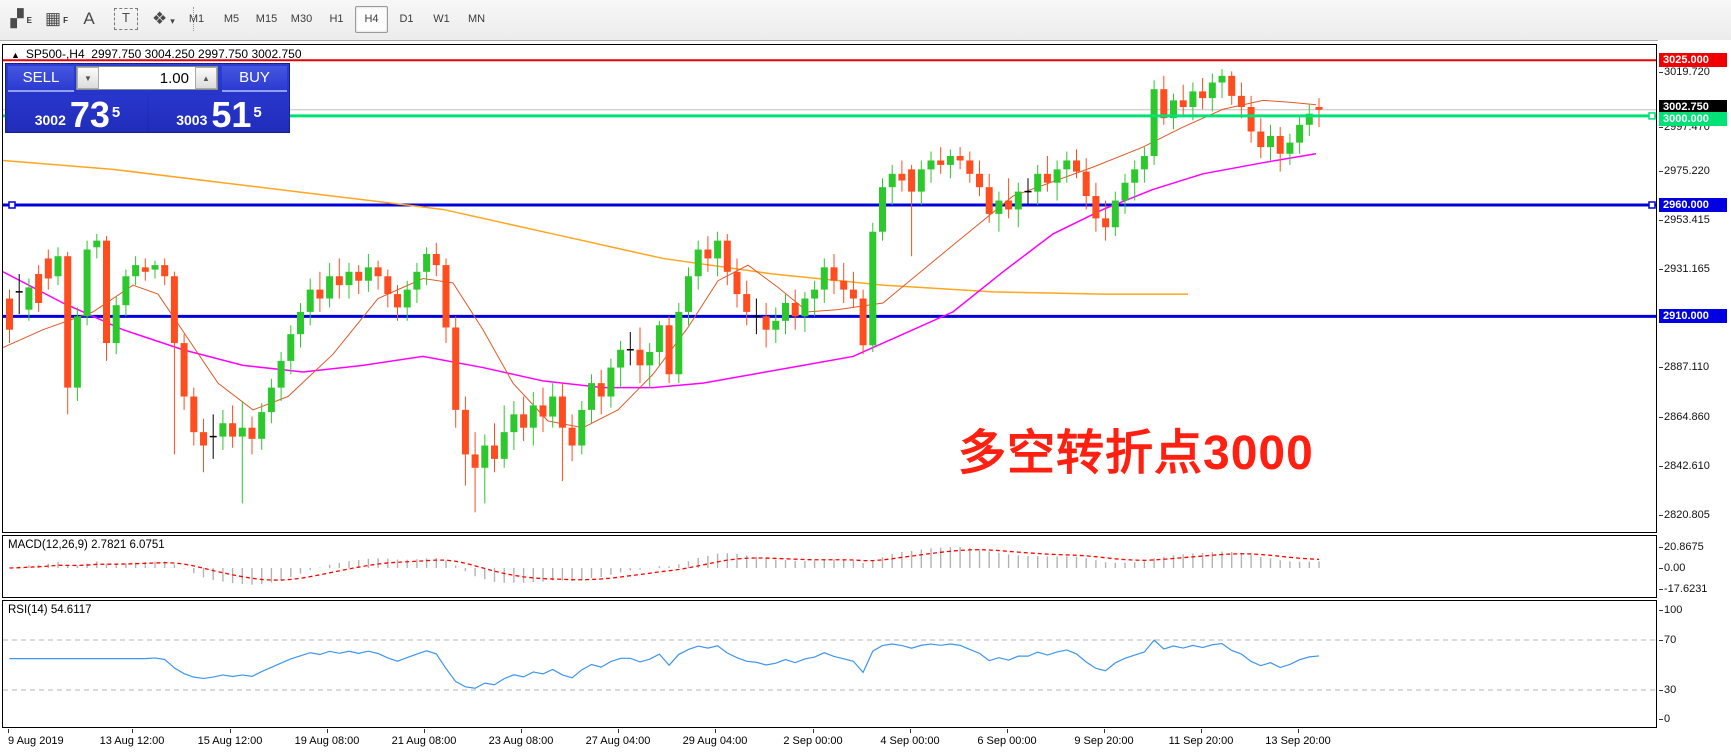 This screenshot has height=752, width=1731. Describe the element at coordinates (1664, 719) in the screenshot. I see `rsi-tick: 0` at that location.